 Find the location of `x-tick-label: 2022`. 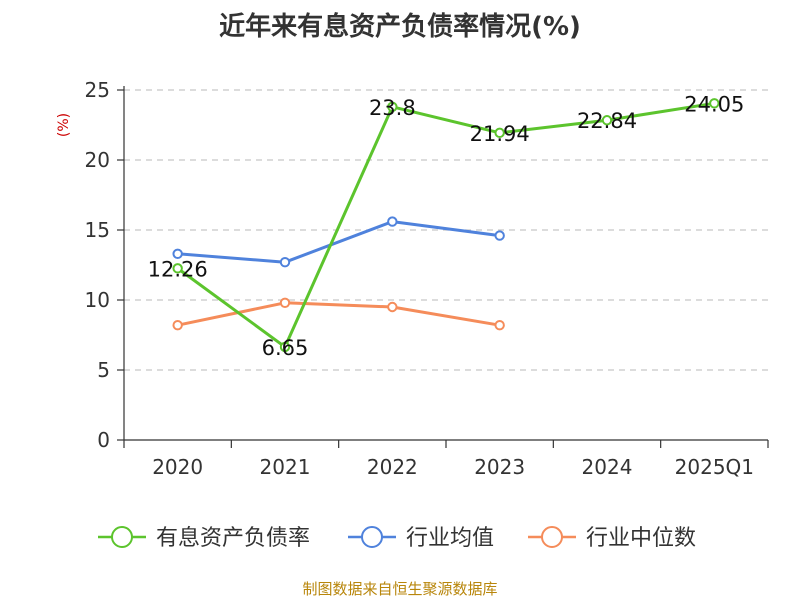

x-tick-label: 2022 is located at coordinates (392, 467).